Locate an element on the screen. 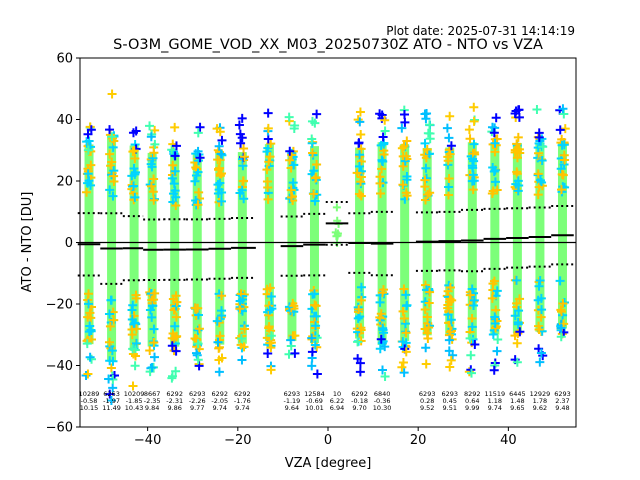  bin-count-label: 11519 is located at coordinates (494, 394).